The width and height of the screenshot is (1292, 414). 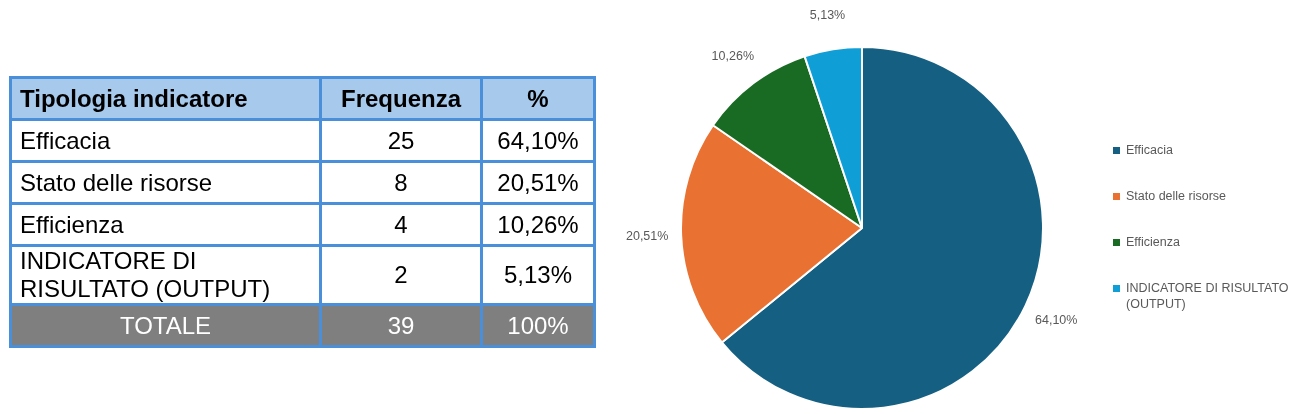 What do you see at coordinates (1207, 296) in the screenshot?
I see `legend-label: INDICATORE DI RISULTATO (OUTPUT)` at bounding box center [1207, 296].